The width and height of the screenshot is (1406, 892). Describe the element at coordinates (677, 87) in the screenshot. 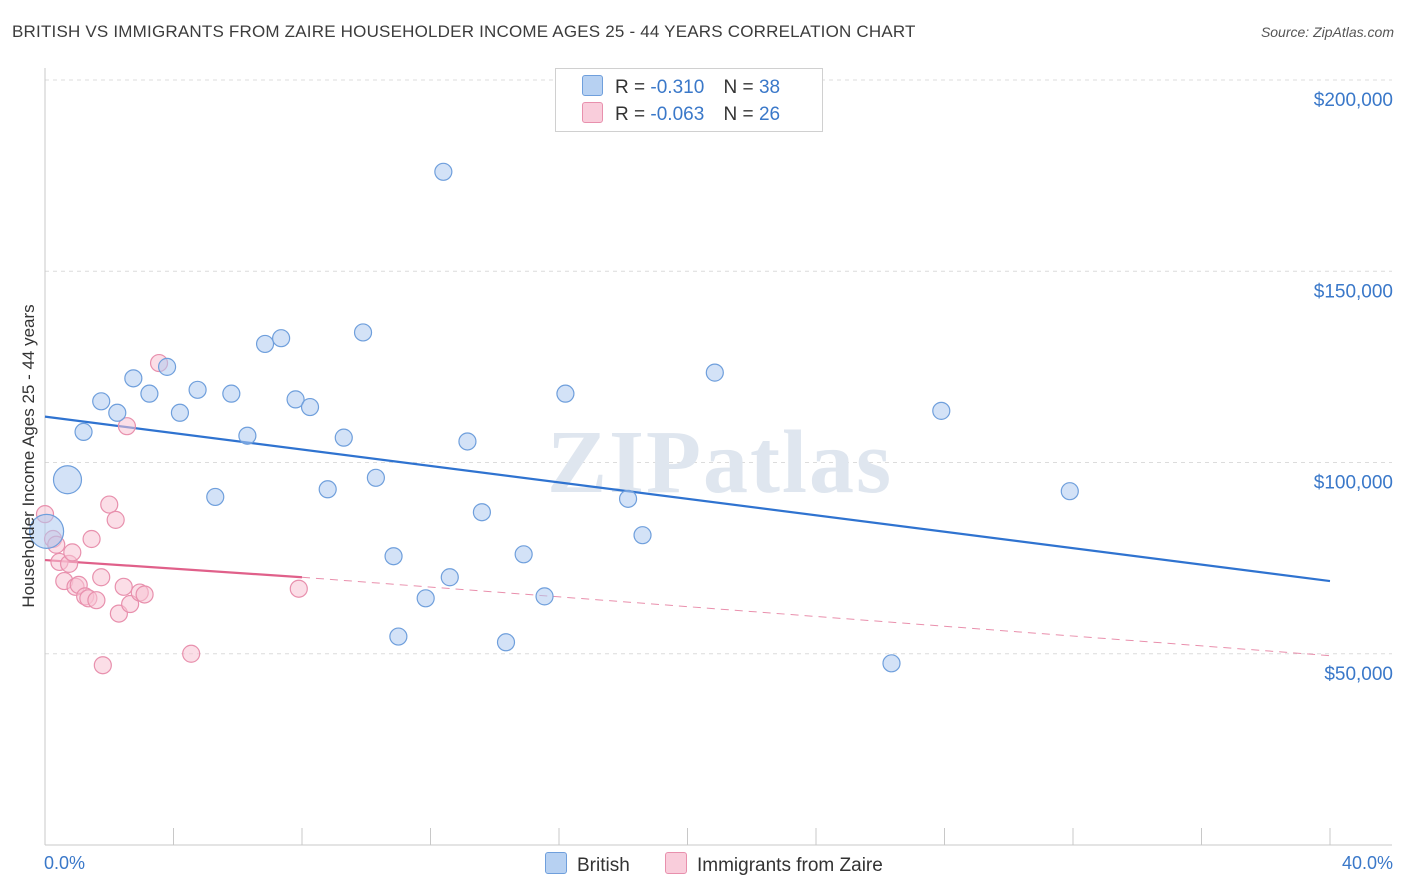

I see `legend-r-value-british: -0.310` at that location.